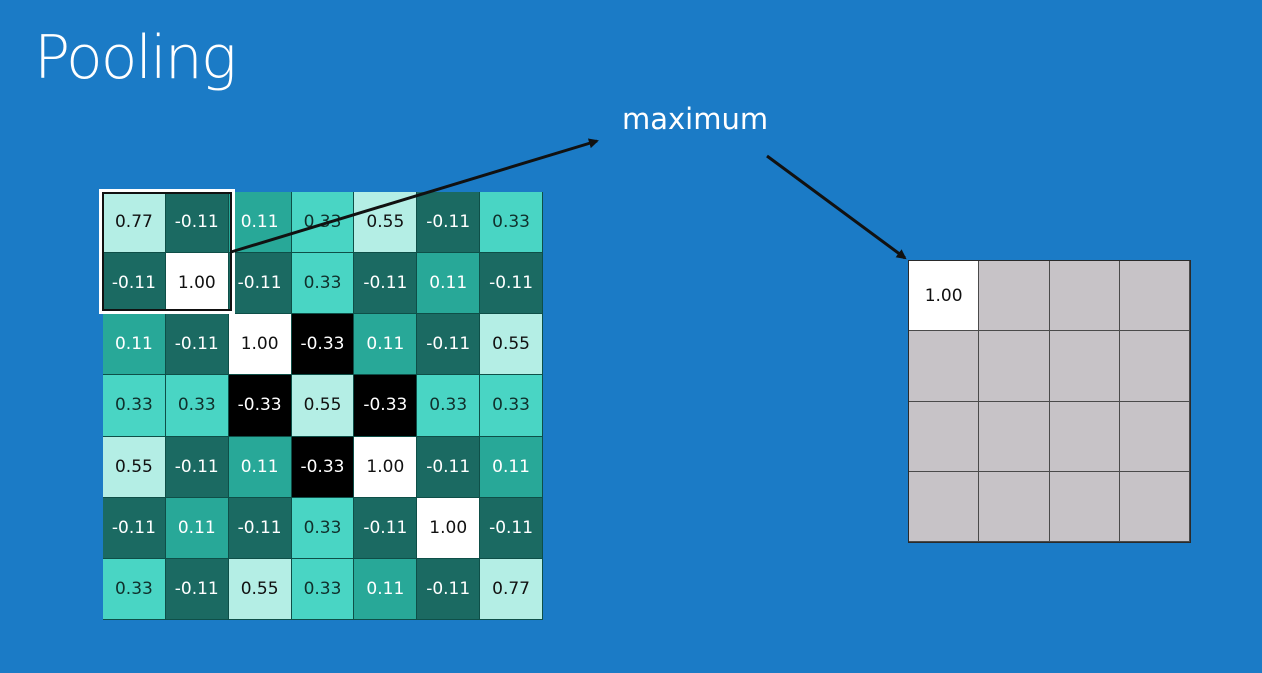 Image resolution: width=1262 pixels, height=673 pixels. Describe the element at coordinates (135, 58) in the screenshot. I see `slide-title: Pooling` at that location.